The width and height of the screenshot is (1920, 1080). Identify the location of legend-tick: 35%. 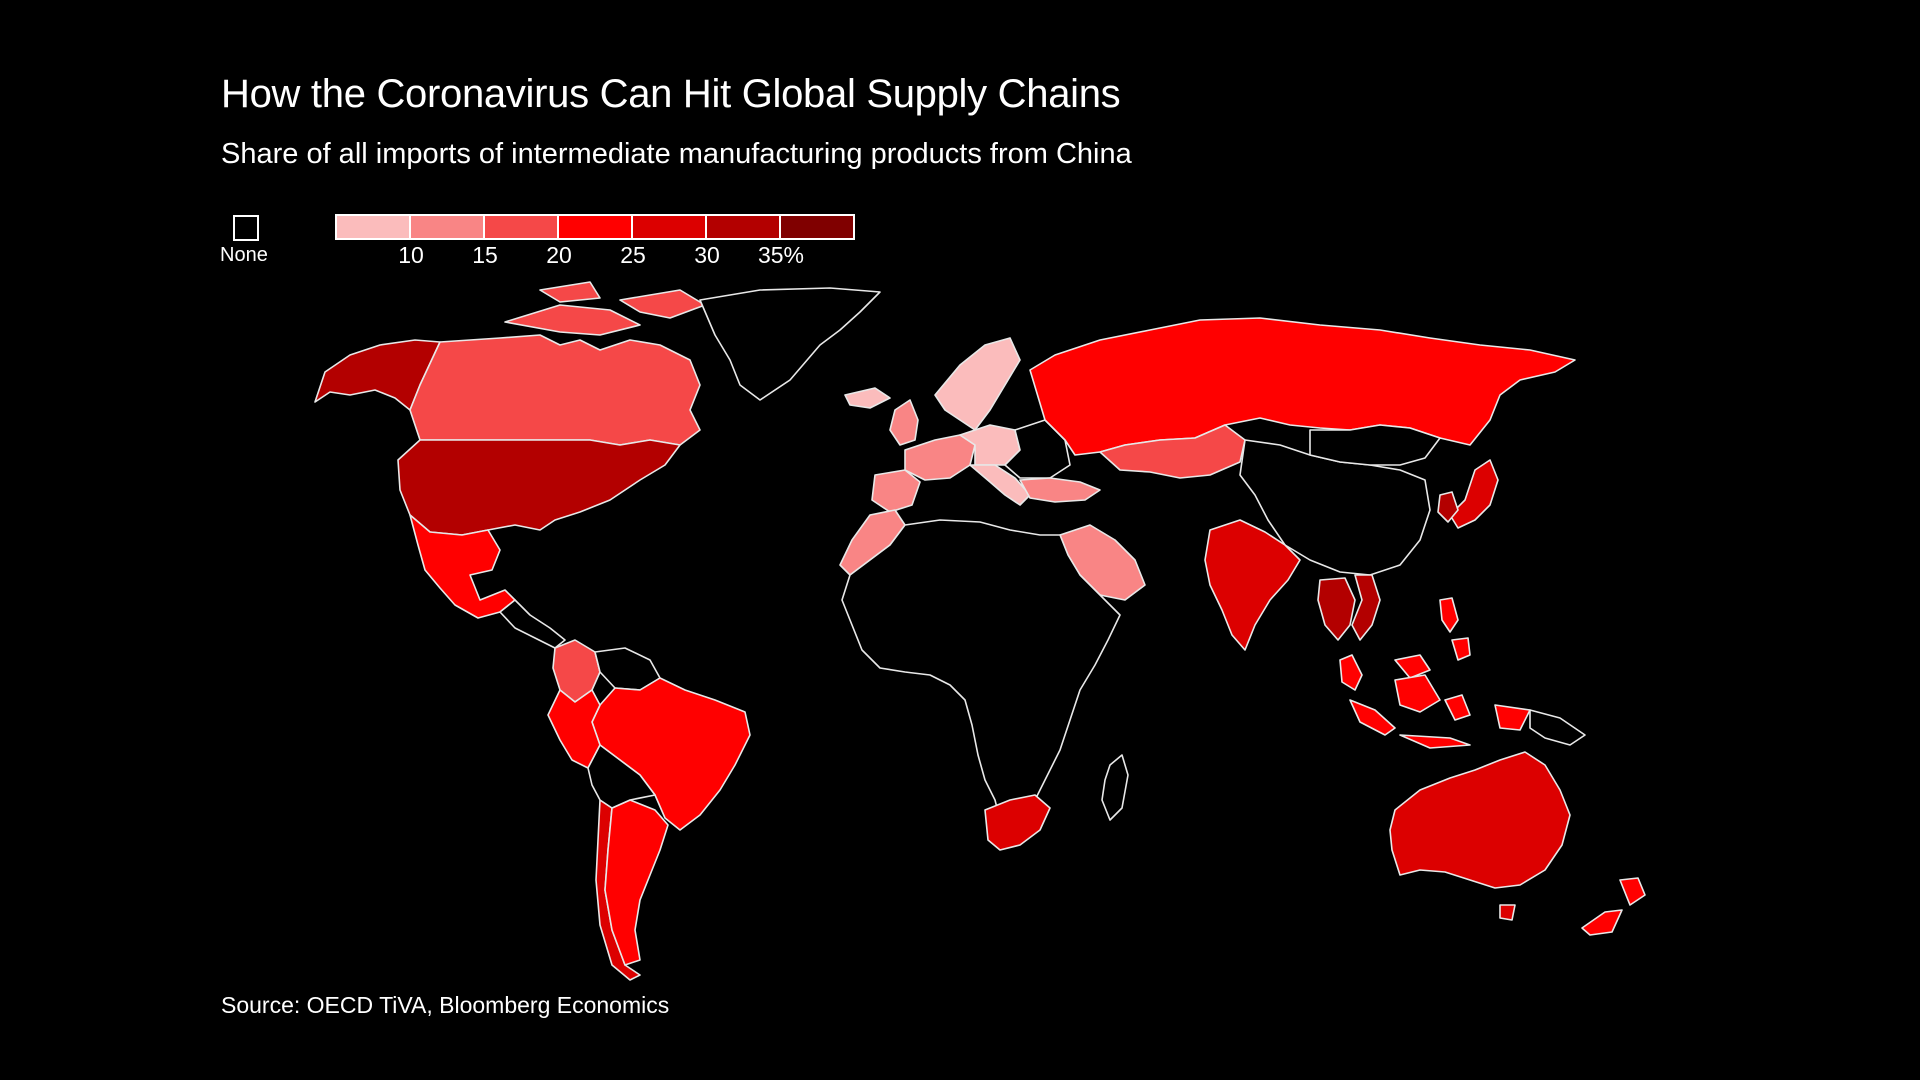
(781, 255).